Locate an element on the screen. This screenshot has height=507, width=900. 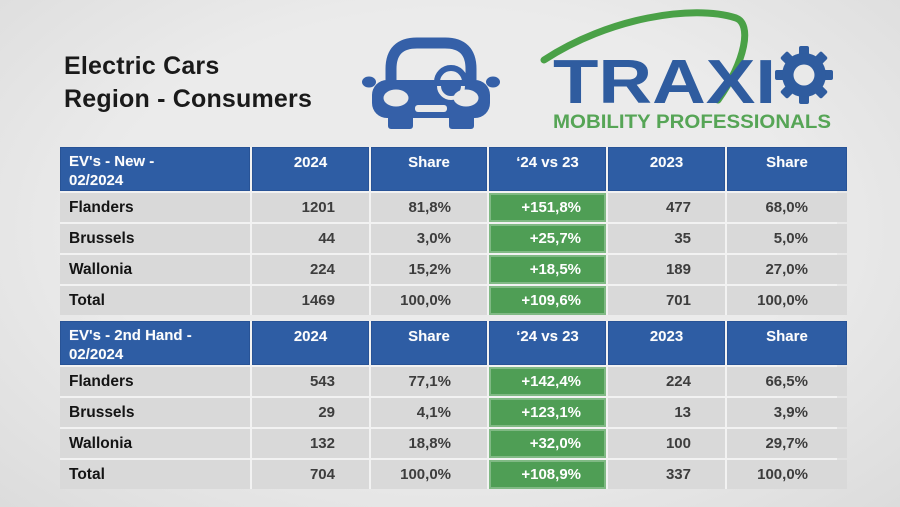
value-cell: 701 is located at coordinates (666, 300).